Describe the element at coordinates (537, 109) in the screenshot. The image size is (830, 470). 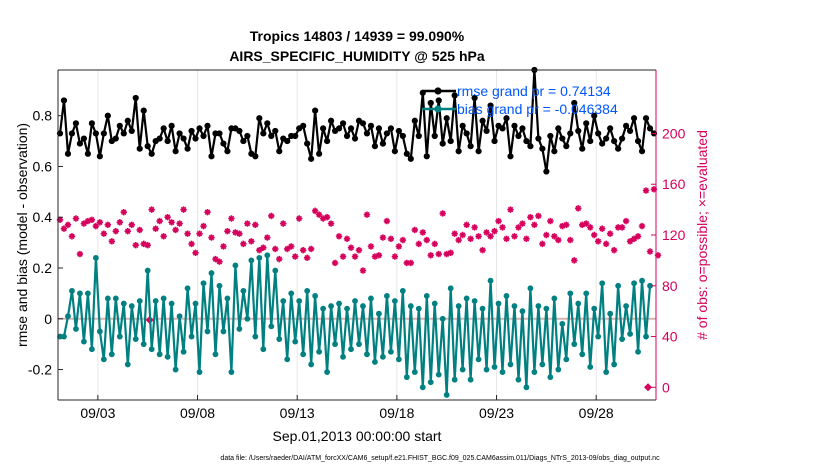
I see `legend-bias-label: bias grand pr = -0.046384` at that location.